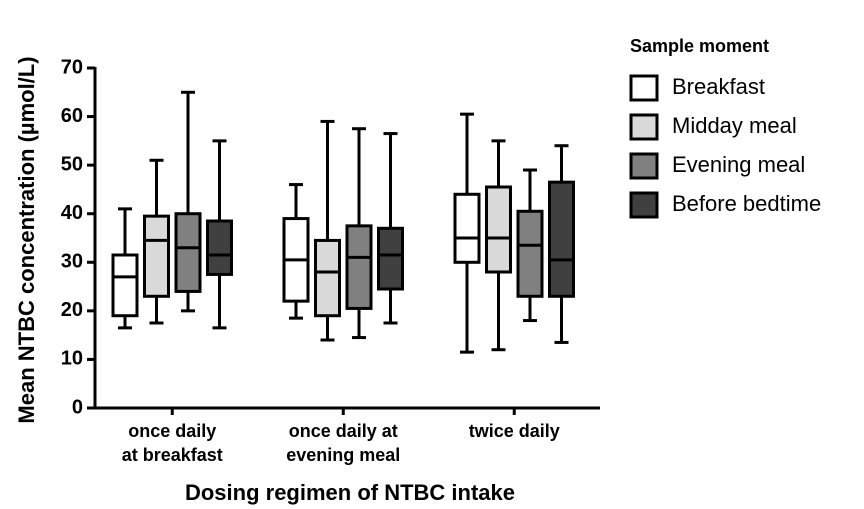 Image resolution: width=864 pixels, height=509 pixels. I want to click on y-axis-label: Mean NTBC concentration (µmol/L), so click(26, 239).